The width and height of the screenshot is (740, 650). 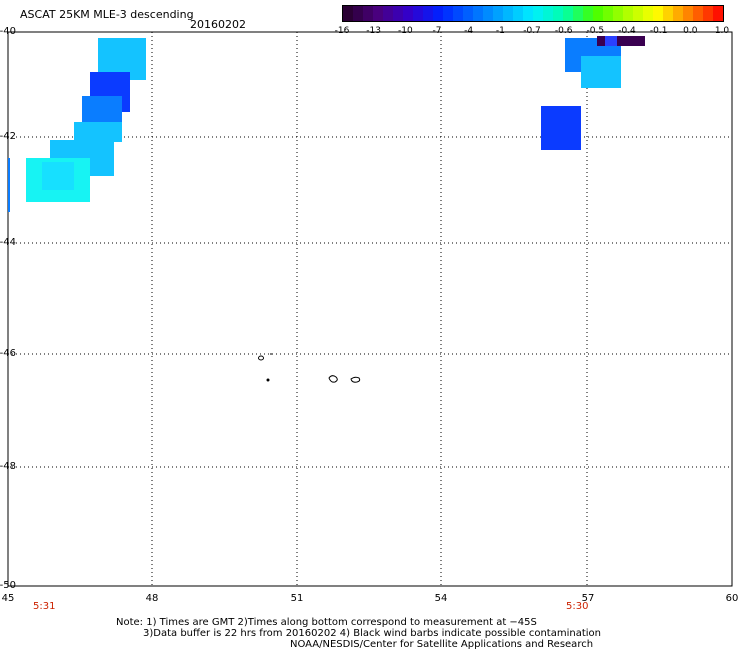 I want to click on colorbar-label: -13, so click(x=374, y=31).